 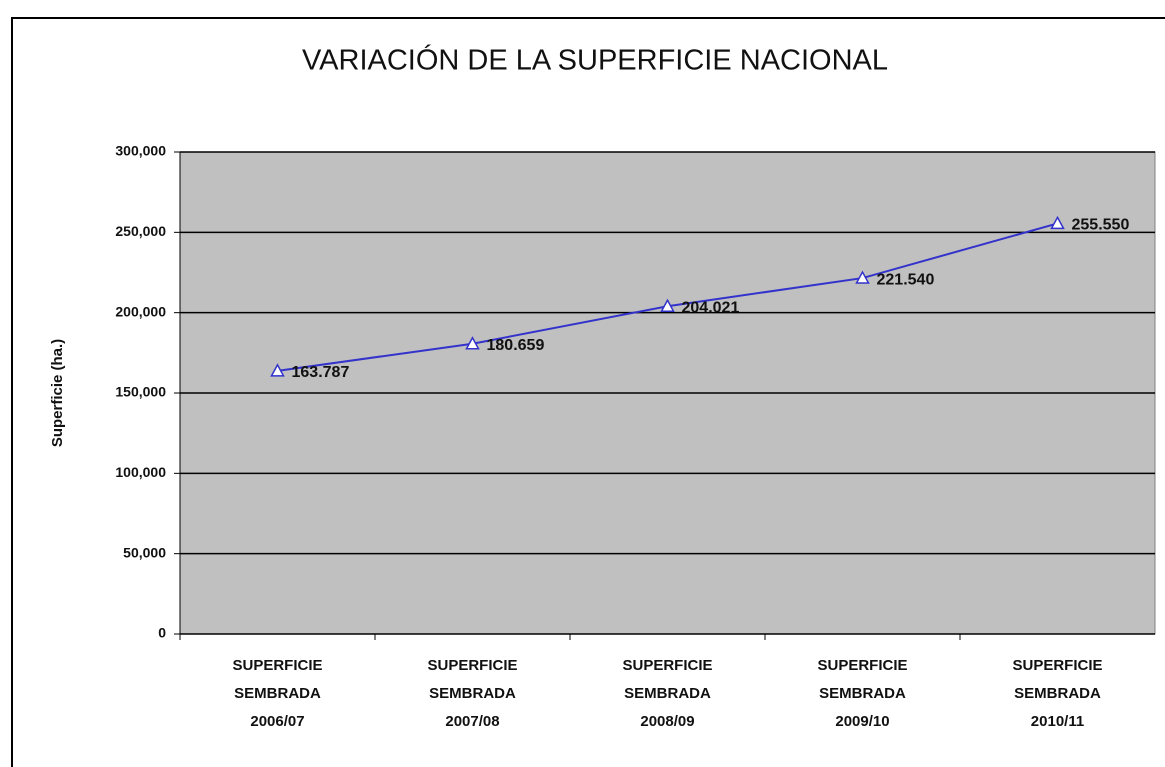 I want to click on chart-title: VARIACIÓN DE LA SUPERFICIE NACIONAL, so click(x=595, y=60).